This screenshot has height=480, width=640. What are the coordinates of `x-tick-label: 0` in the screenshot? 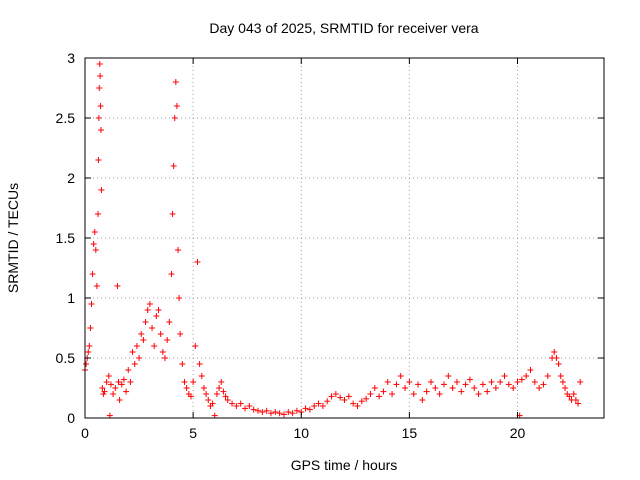 It's located at (85, 433).